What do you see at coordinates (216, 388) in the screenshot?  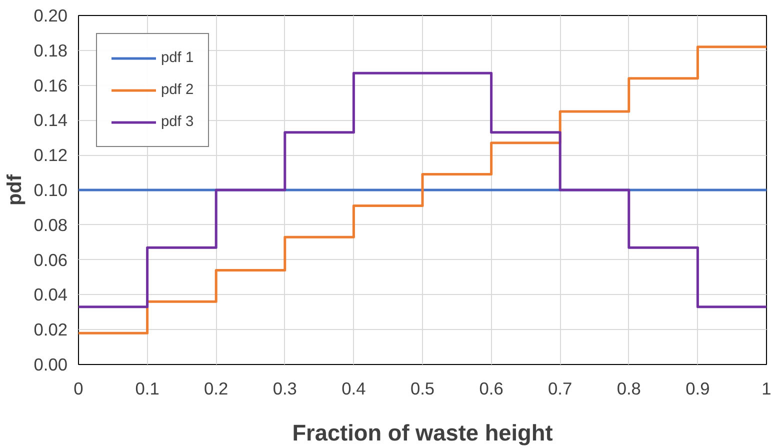 I see `x-tick-label: 0.2` at bounding box center [216, 388].